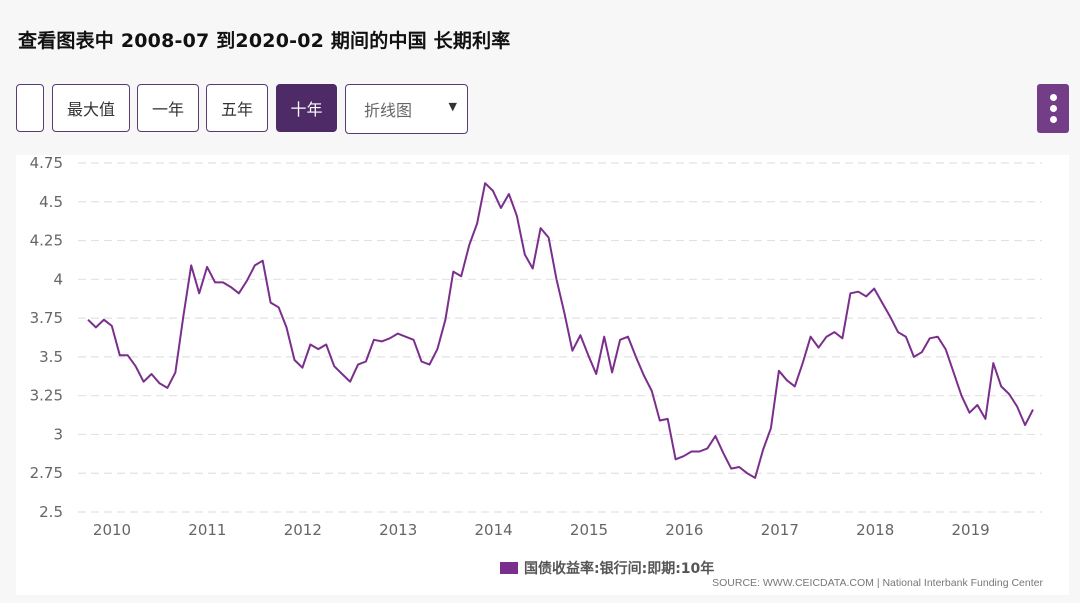  I want to click on x-tick-label: 2010, so click(112, 530).